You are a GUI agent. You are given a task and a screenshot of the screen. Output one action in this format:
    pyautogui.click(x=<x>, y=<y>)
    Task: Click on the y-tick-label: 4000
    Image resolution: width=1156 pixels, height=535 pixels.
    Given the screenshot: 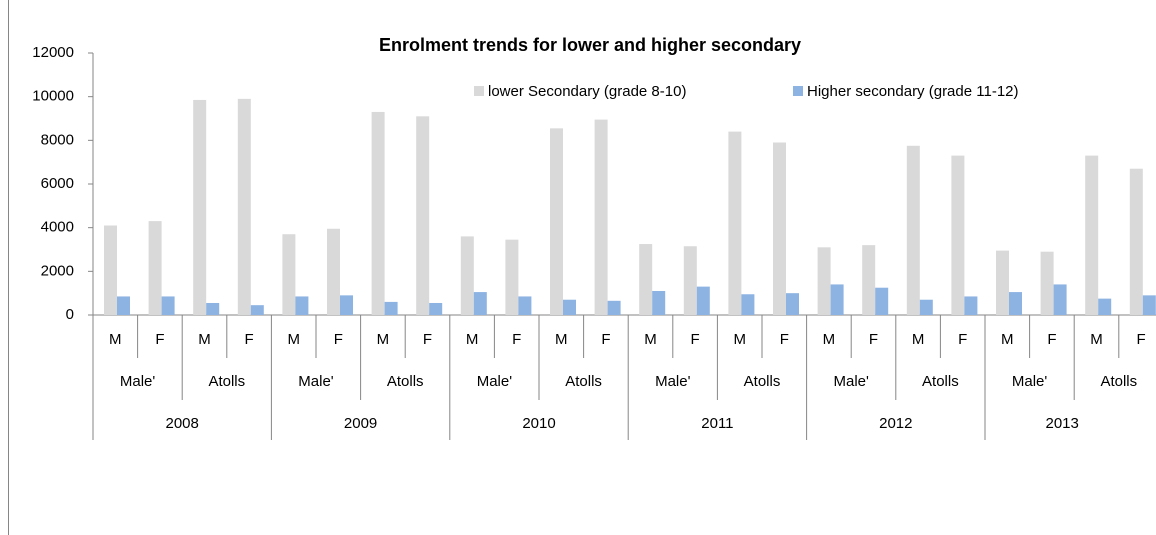 What is the action you would take?
    pyautogui.click(x=57, y=227)
    